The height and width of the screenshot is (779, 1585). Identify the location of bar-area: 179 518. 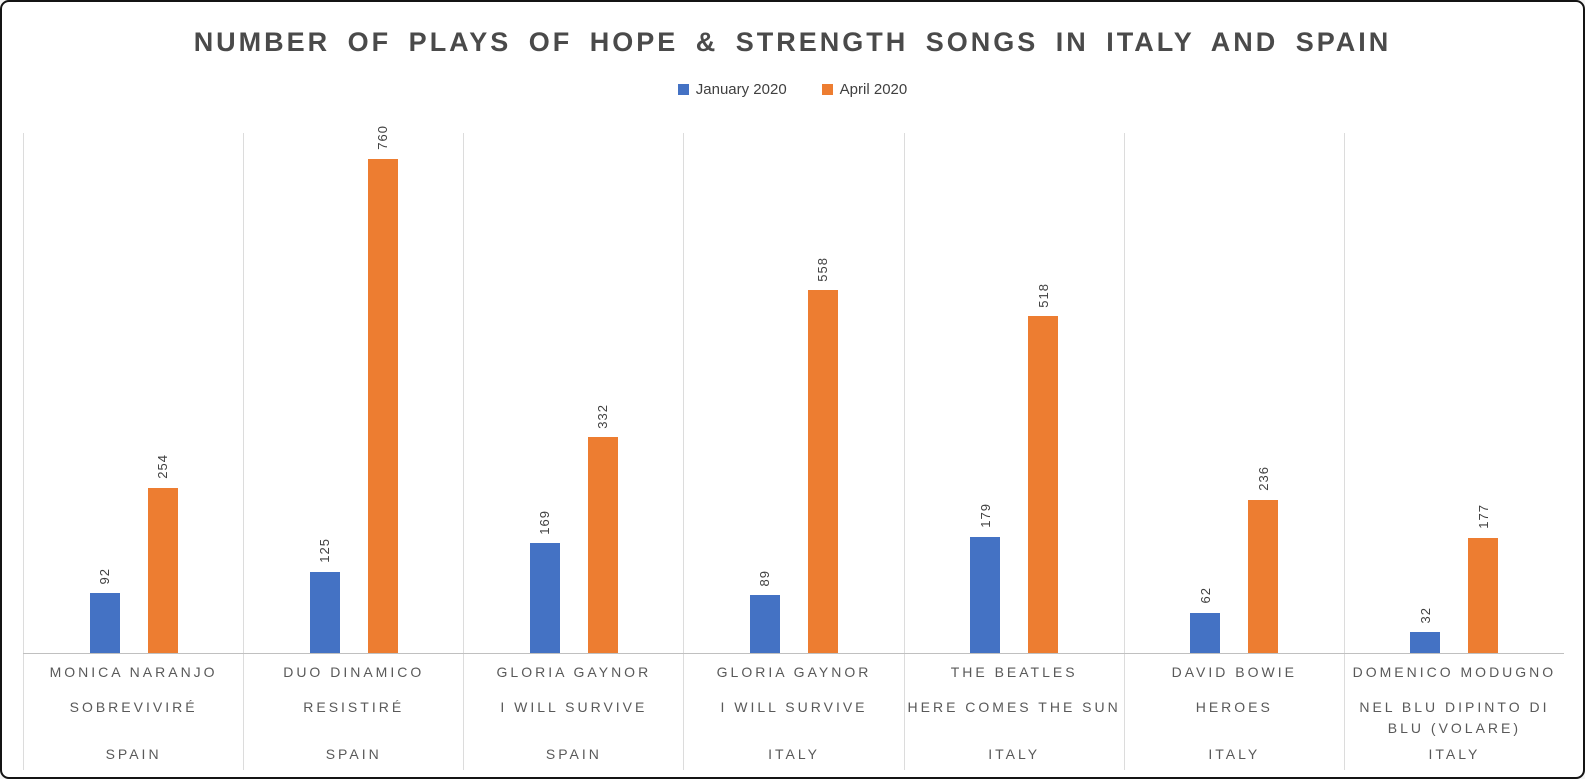
(1014, 393).